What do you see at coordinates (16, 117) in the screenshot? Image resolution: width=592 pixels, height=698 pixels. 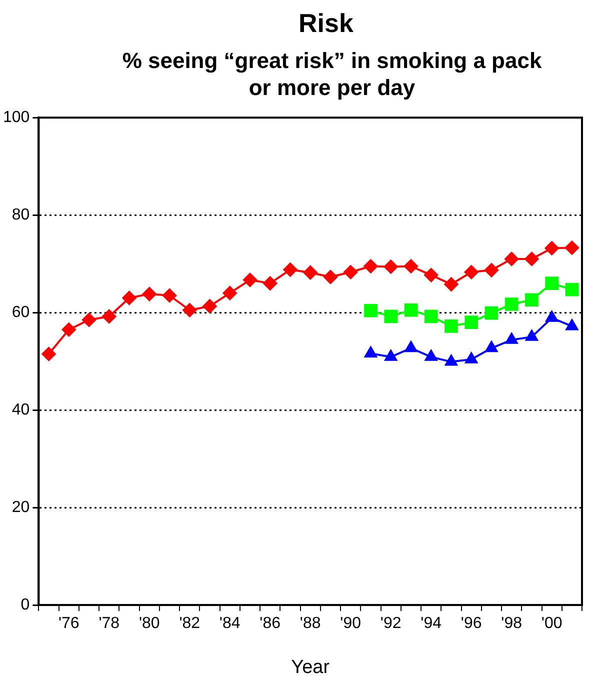 I see `y-tick-label: 100` at bounding box center [16, 117].